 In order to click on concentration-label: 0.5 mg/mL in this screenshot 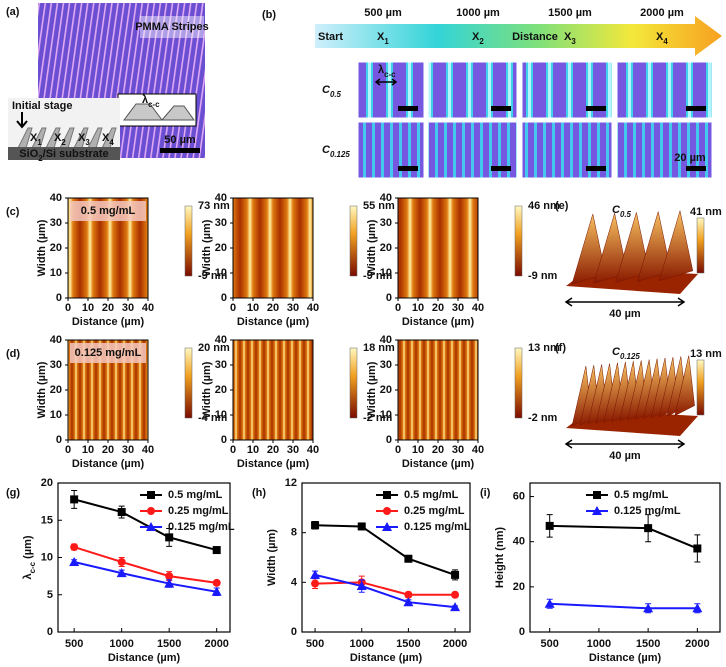, I will do `click(108, 211)`.